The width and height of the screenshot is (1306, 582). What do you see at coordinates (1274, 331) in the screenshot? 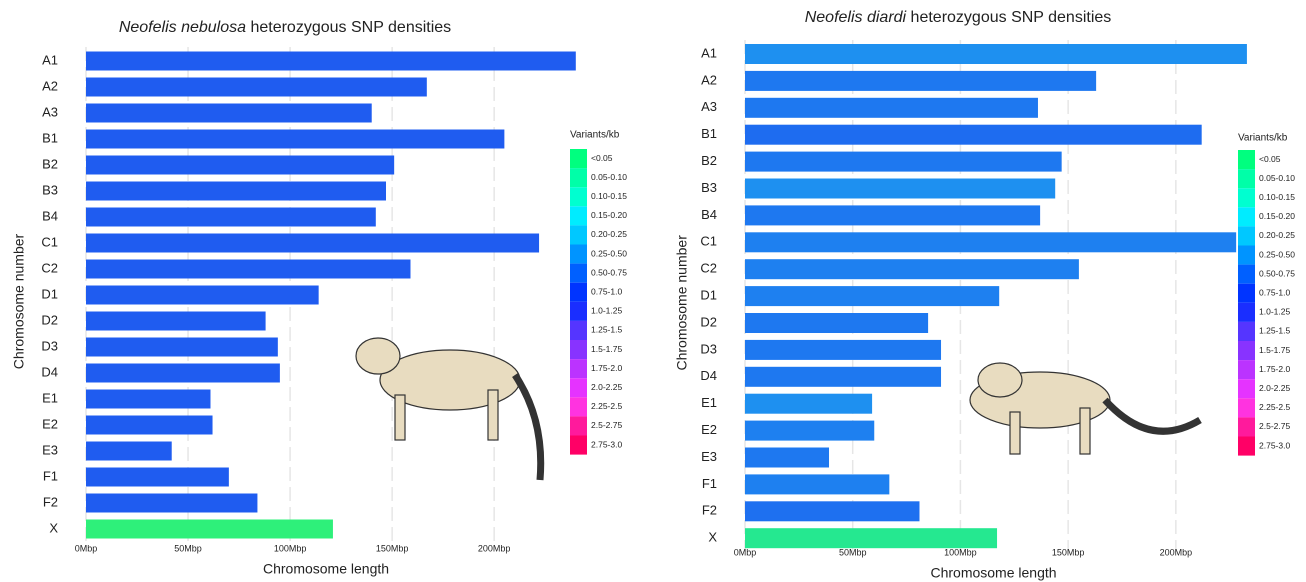
I see `legend-label: 1.25-1.5` at bounding box center [1274, 331].